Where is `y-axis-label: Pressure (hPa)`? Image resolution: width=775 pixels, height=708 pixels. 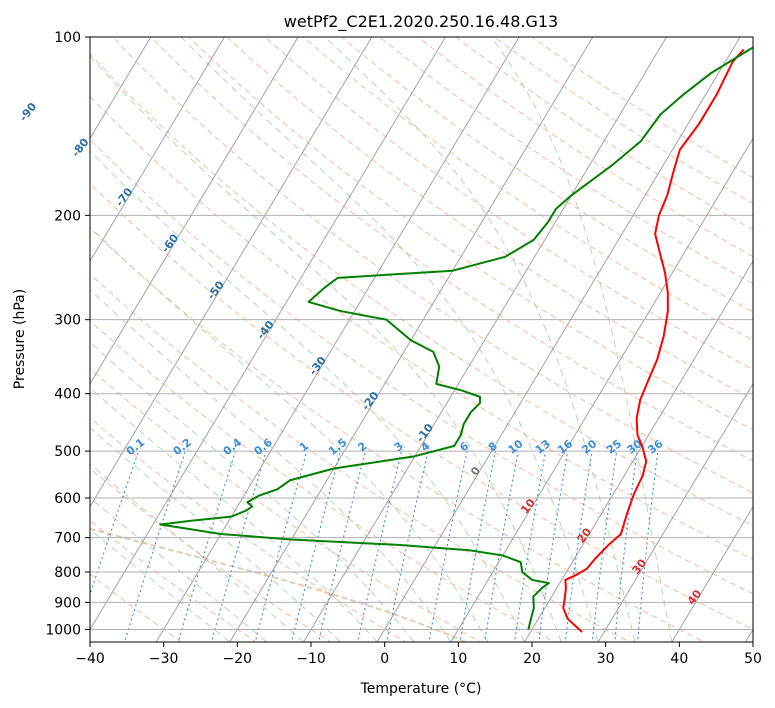
y-axis-label: Pressure (hPa) is located at coordinates (20, 339).